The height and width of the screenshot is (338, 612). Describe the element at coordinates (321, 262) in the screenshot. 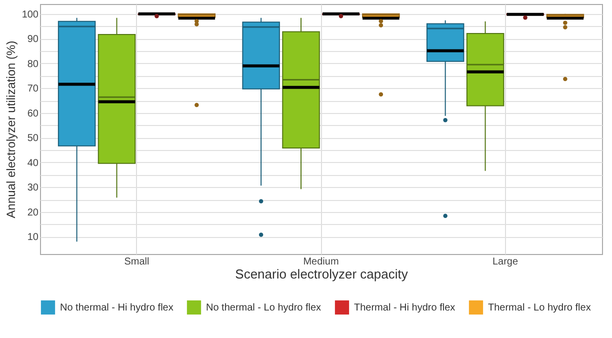

I see `x-tick-label: Medium` at that location.